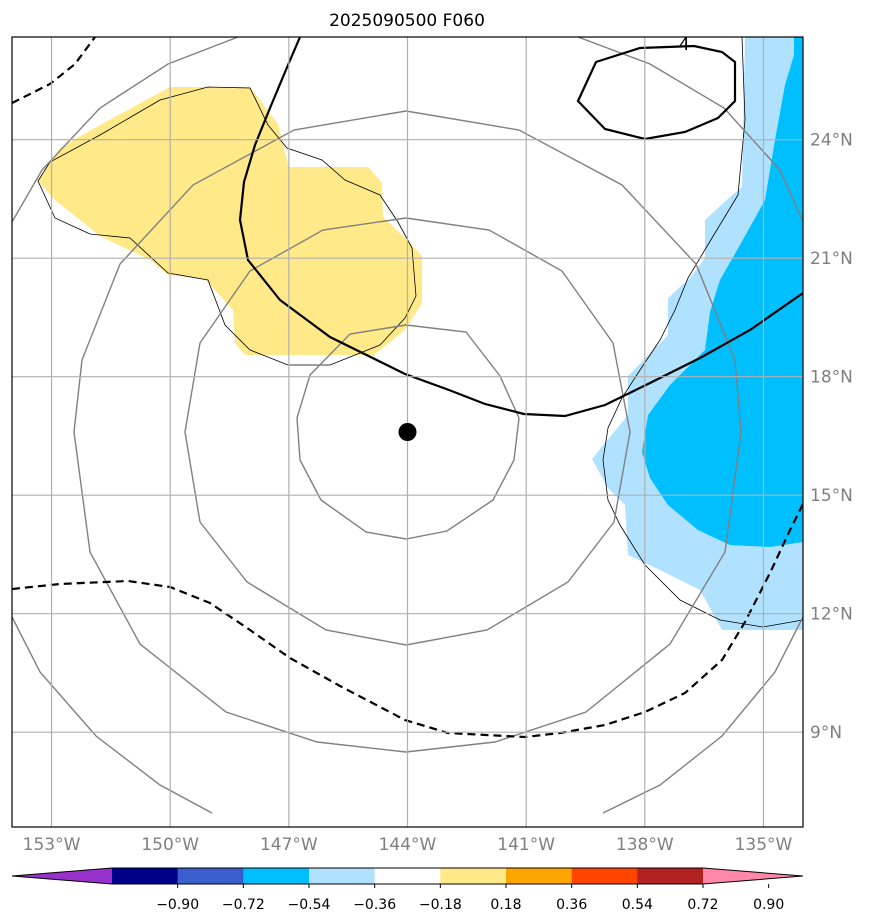 The image size is (873, 924). Describe the element at coordinates (62, 876) in the screenshot. I see `colorbar-extend-low` at that location.